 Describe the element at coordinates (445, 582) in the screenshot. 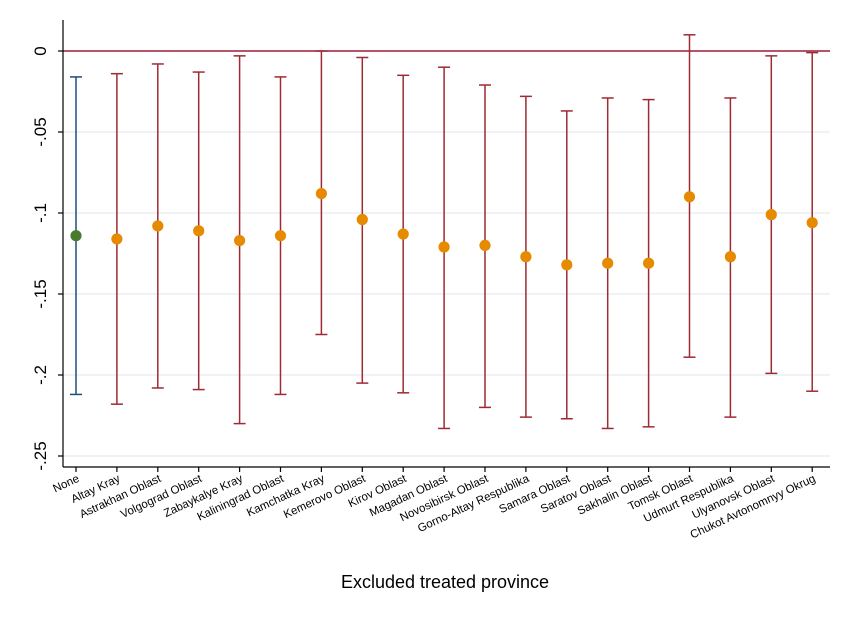

I see `x-axis-title: Excluded treated province` at that location.